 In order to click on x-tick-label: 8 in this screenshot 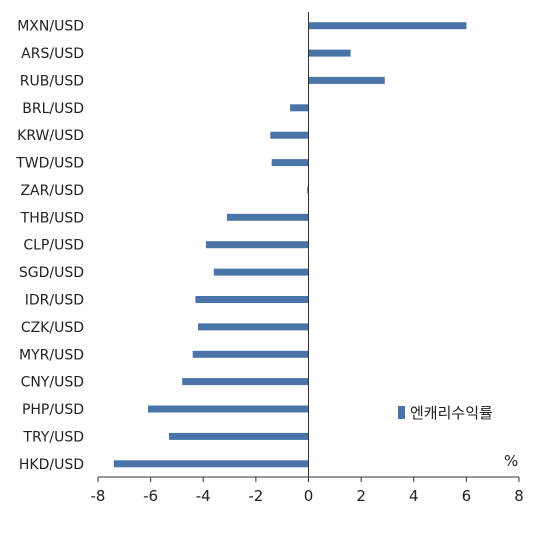, I will do `click(519, 496)`.